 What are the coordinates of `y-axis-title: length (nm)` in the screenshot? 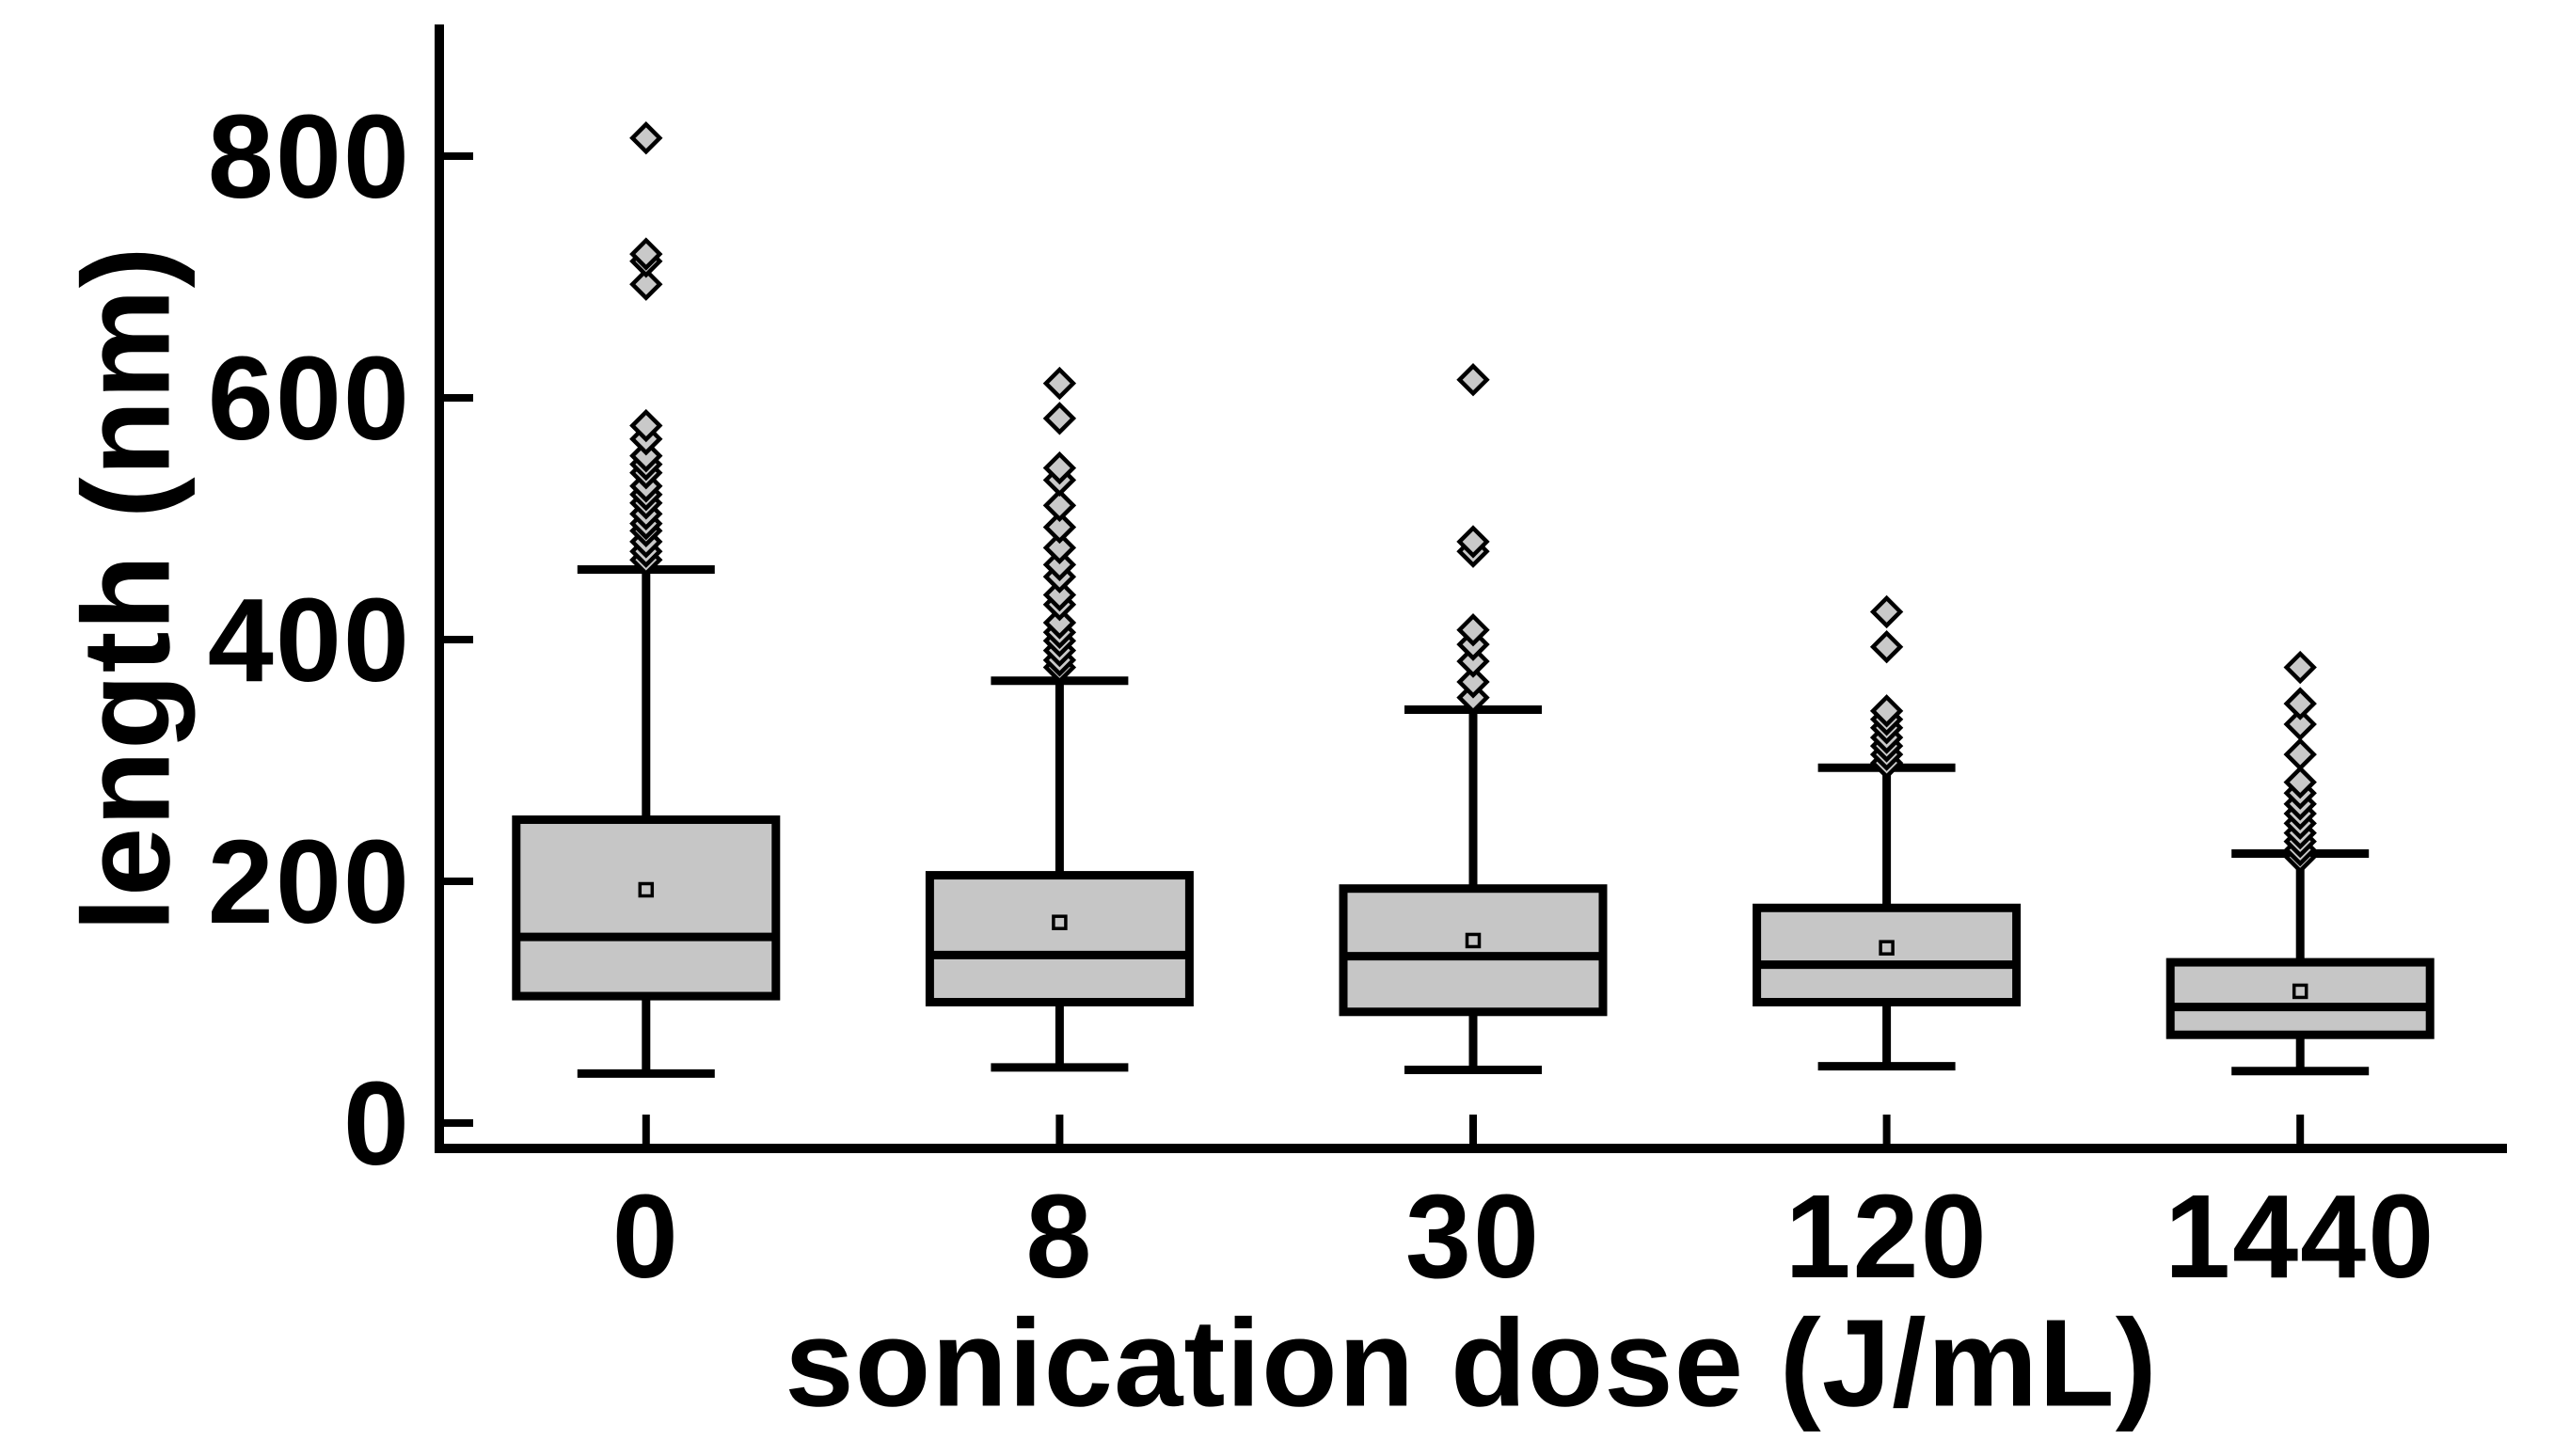 It's located at (126, 588).